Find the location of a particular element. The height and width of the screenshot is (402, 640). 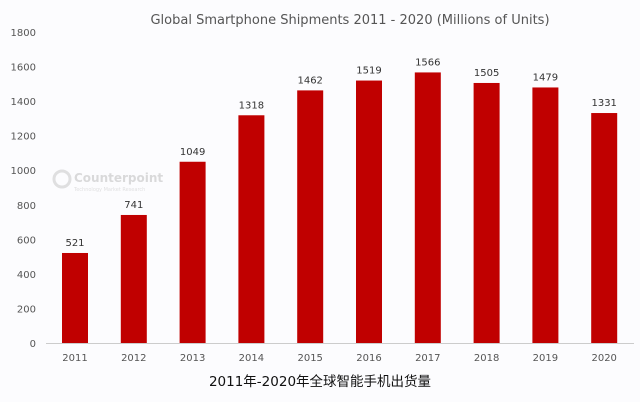

data-label: 741 is located at coordinates (133, 205).